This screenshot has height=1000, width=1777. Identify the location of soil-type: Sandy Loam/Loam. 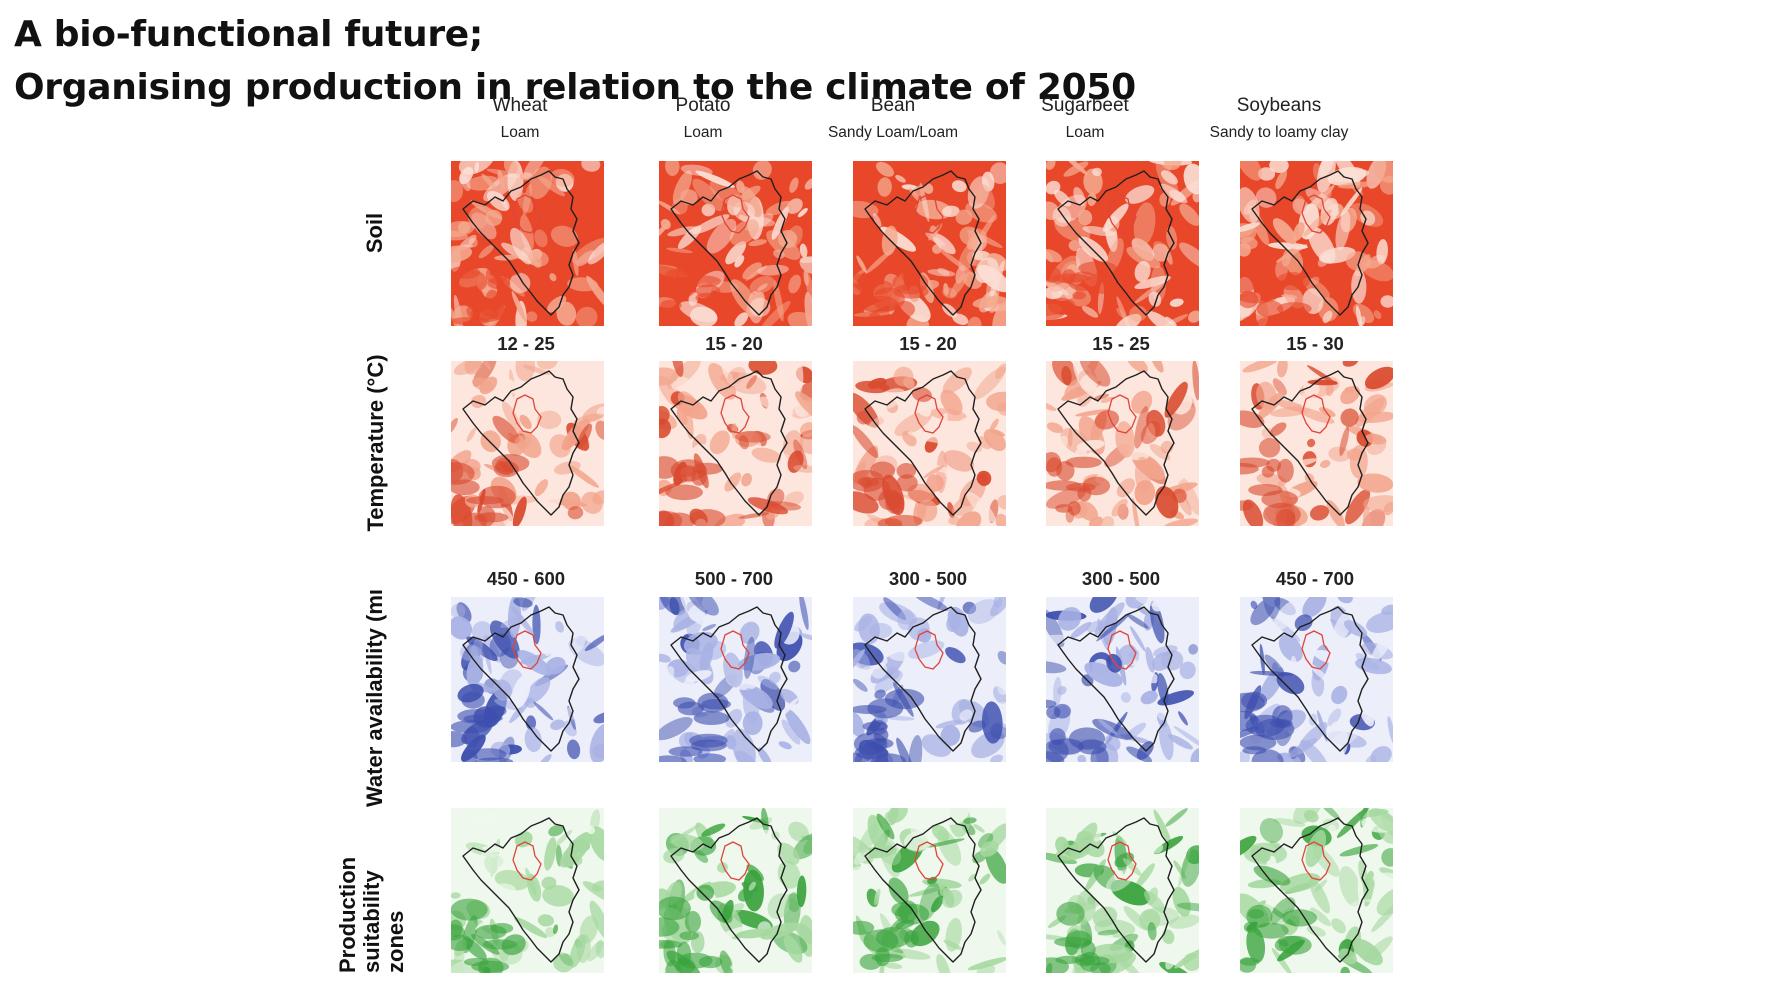
(893, 132).